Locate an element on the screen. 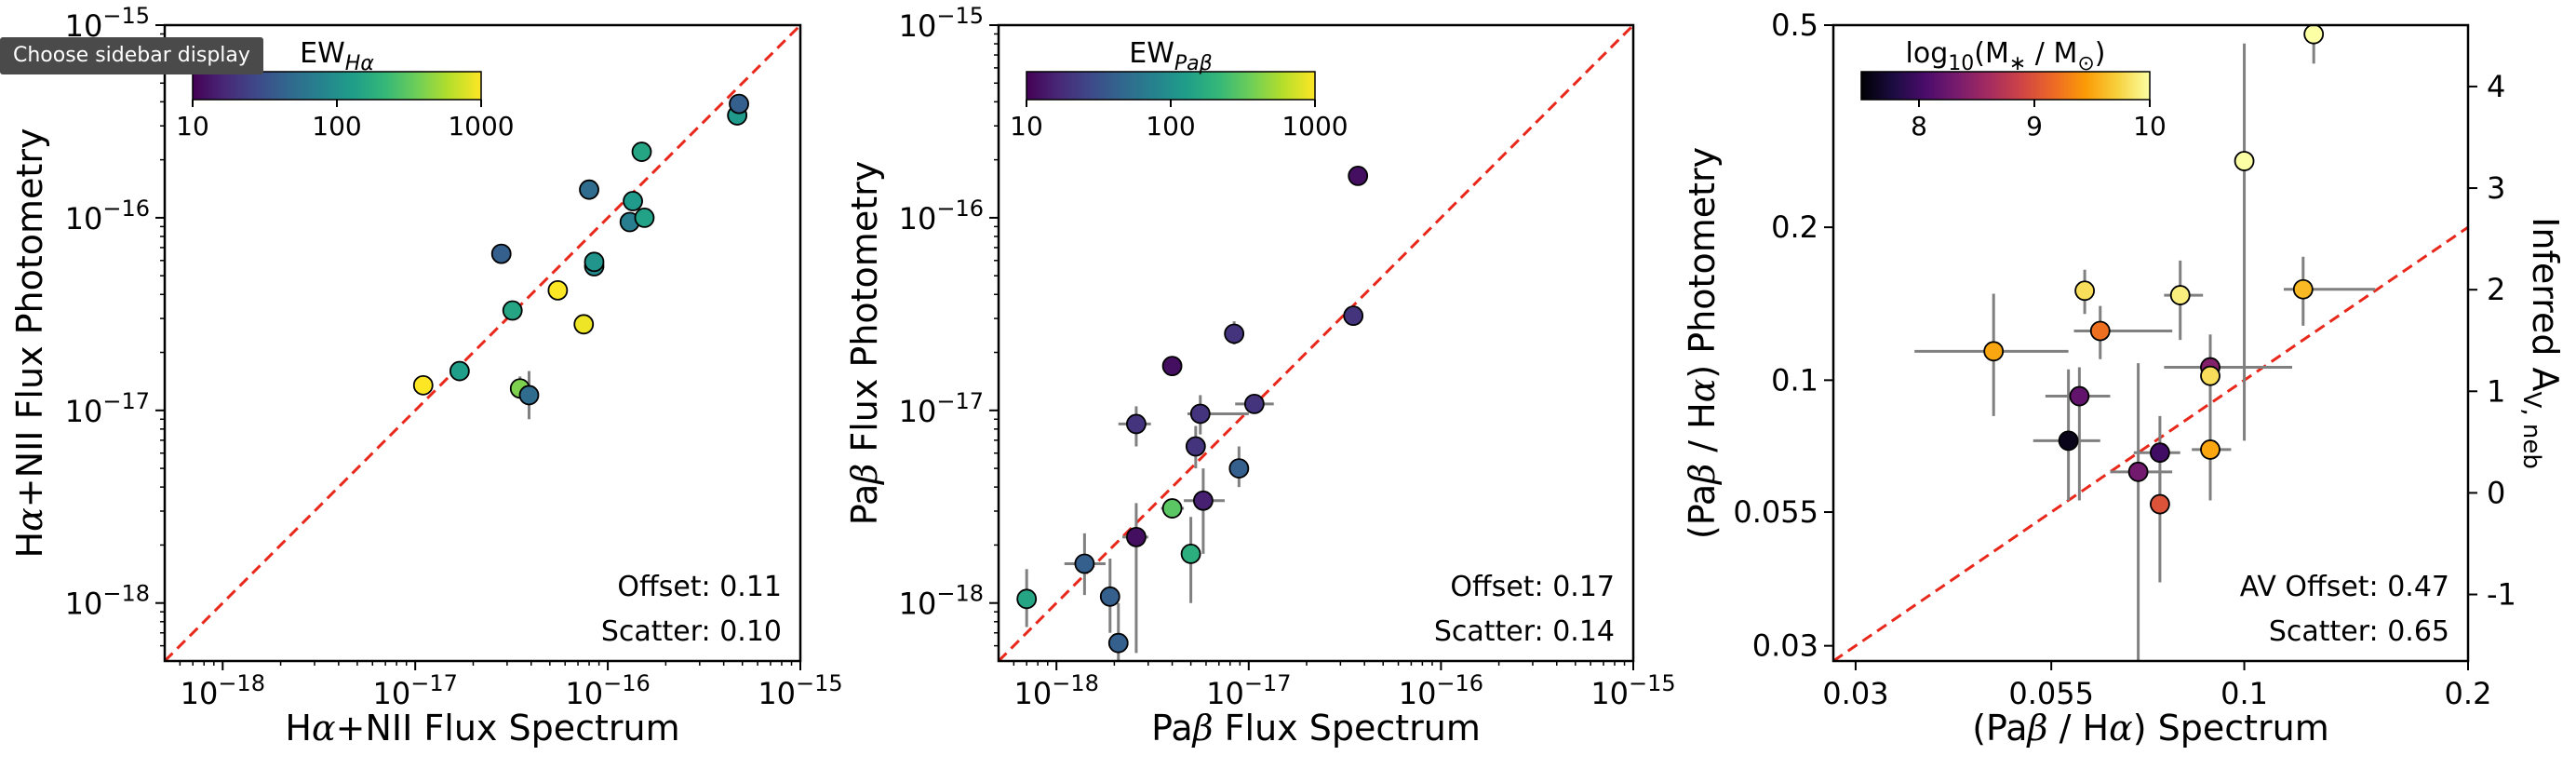 The width and height of the screenshot is (2576, 769). y-tick-label: 0.5 is located at coordinates (1794, 25).